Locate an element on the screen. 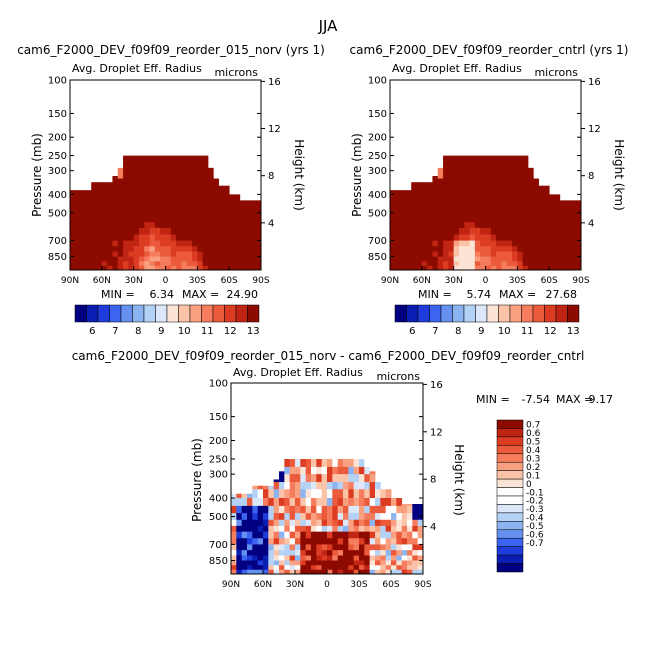 The width and height of the screenshot is (656, 656). y-axis-right-title: Height (km) is located at coordinates (459, 479).